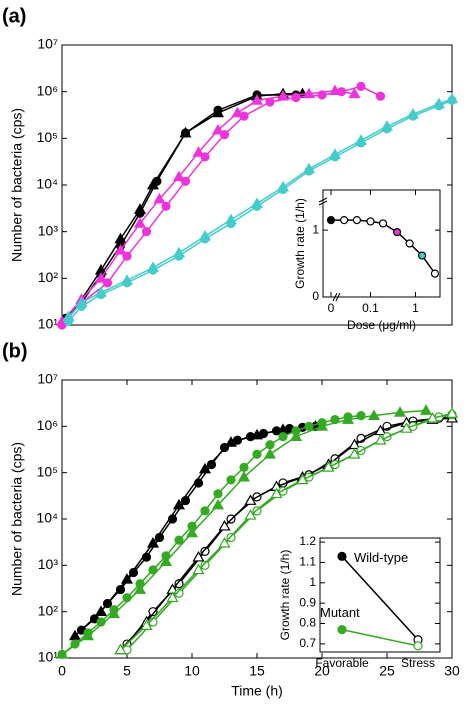 The height and width of the screenshot is (724, 474). I want to click on x-tick-label: 25, so click(387, 671).